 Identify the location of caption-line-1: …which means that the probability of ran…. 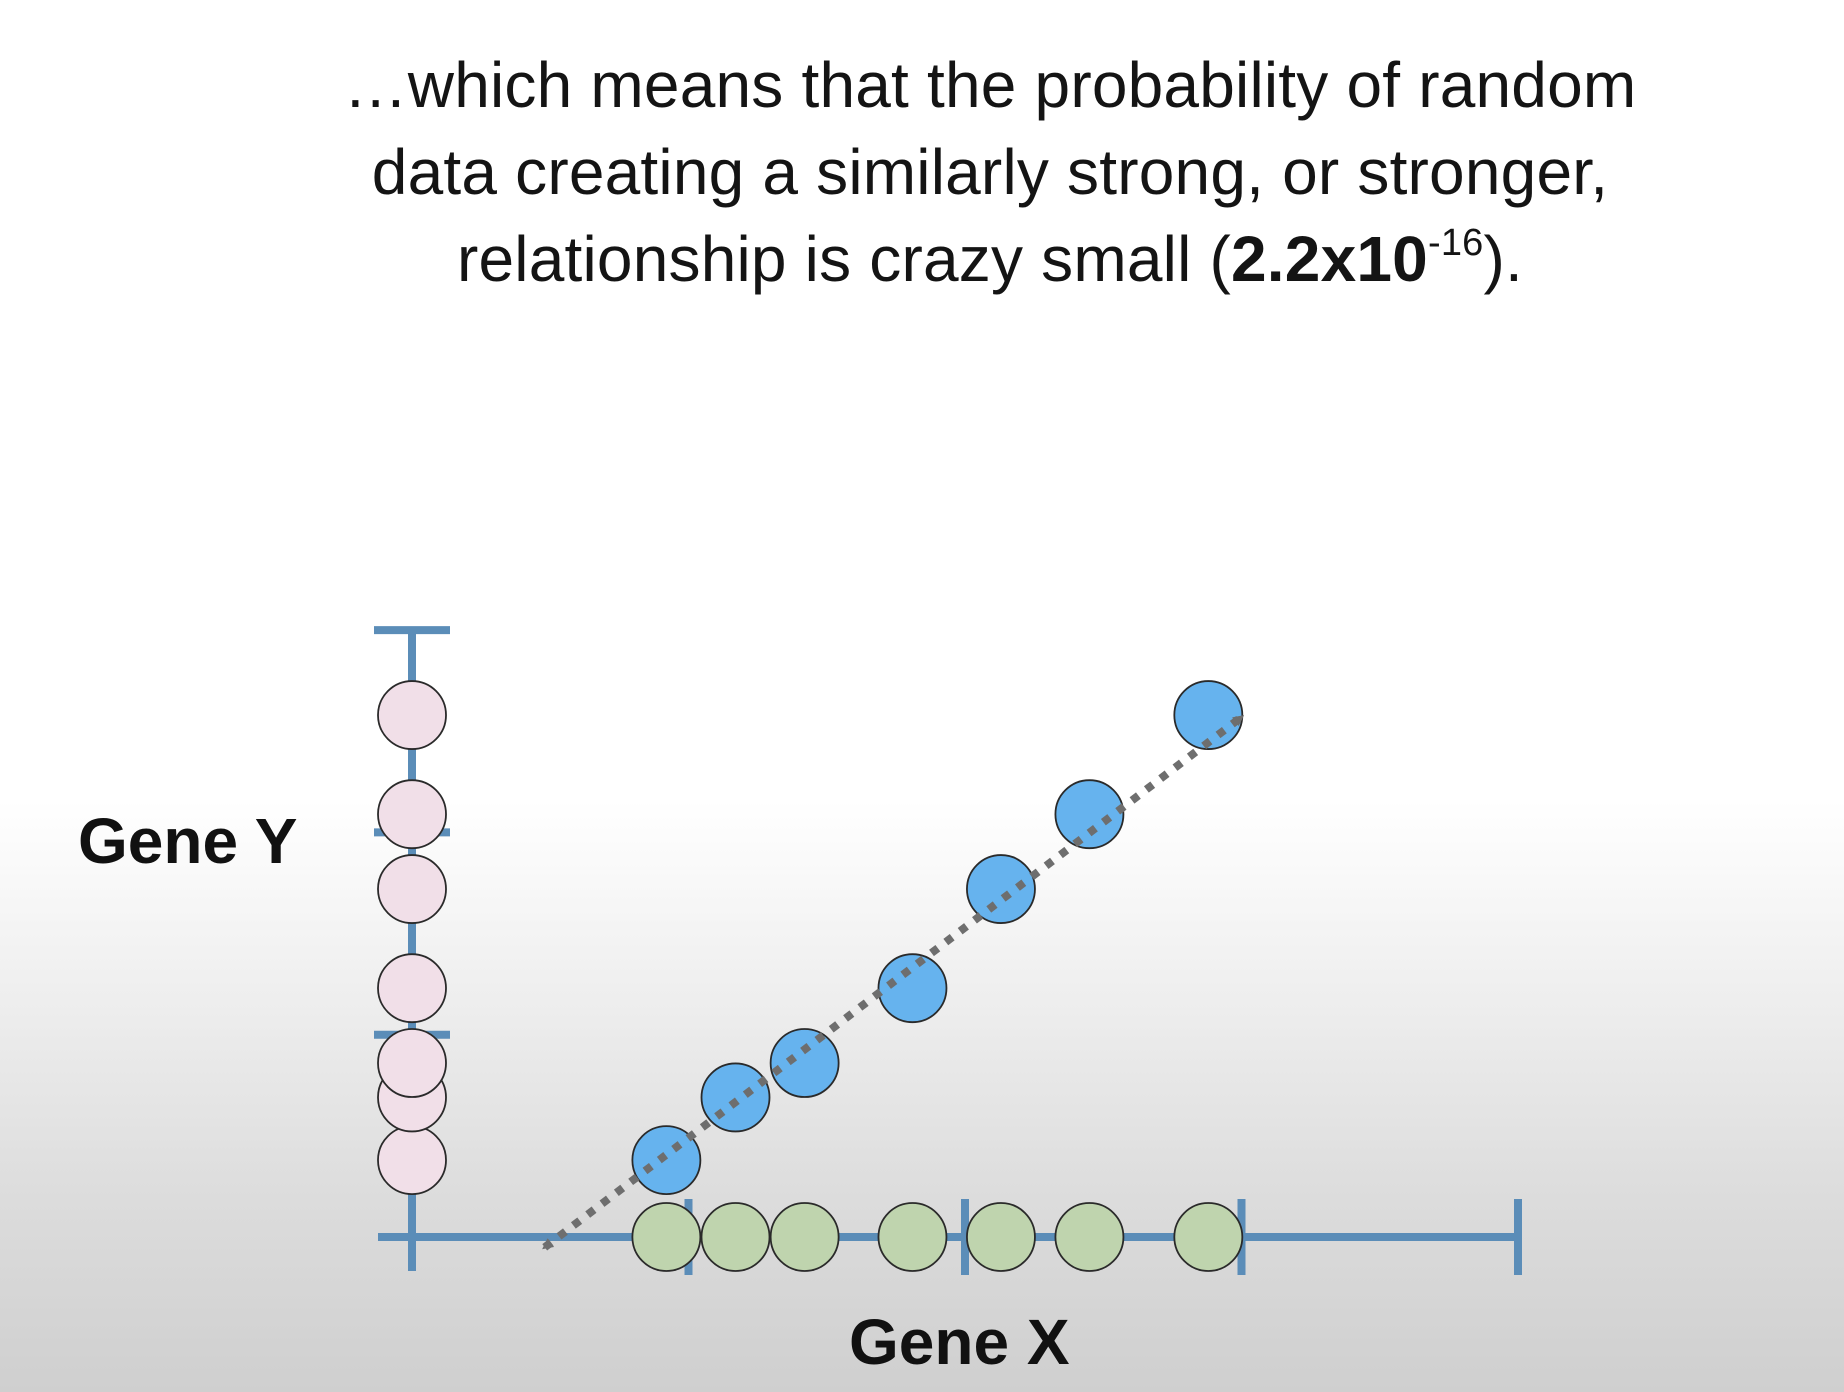
(990, 85).